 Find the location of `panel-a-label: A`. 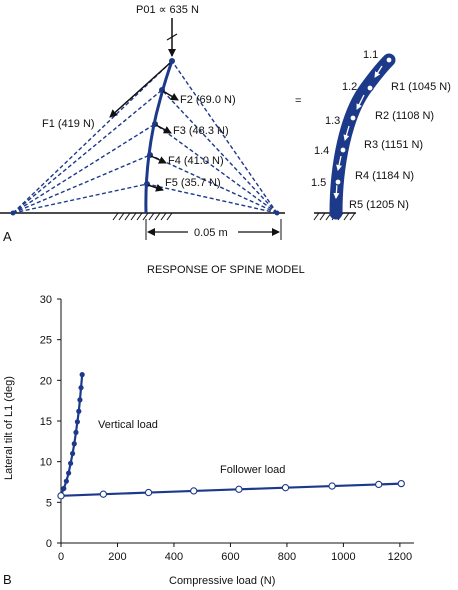

panel-a-label: A is located at coordinates (7, 236).